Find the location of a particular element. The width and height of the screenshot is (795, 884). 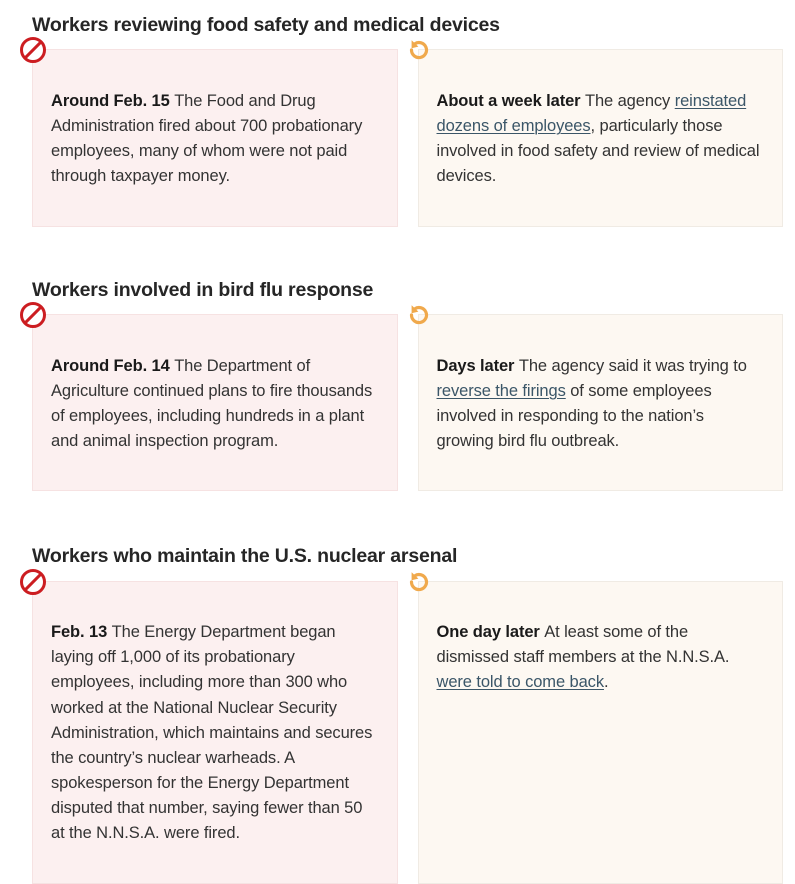

card-lede: One day later is located at coordinates (488, 632).